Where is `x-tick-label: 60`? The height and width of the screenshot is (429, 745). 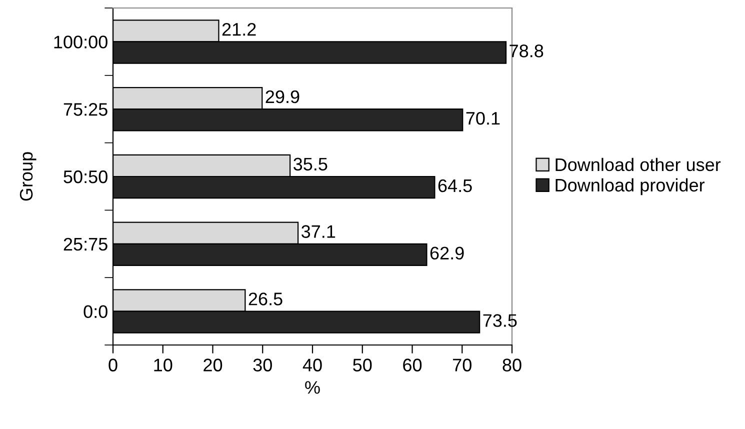
x-tick-label: 60 is located at coordinates (412, 365).